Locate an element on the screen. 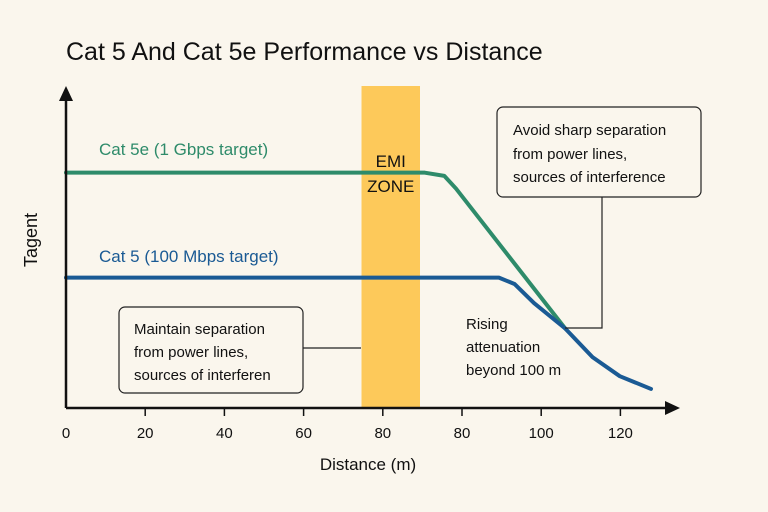 The height and width of the screenshot is (512, 768). x-tick-label: 100 is located at coordinates (541, 433).